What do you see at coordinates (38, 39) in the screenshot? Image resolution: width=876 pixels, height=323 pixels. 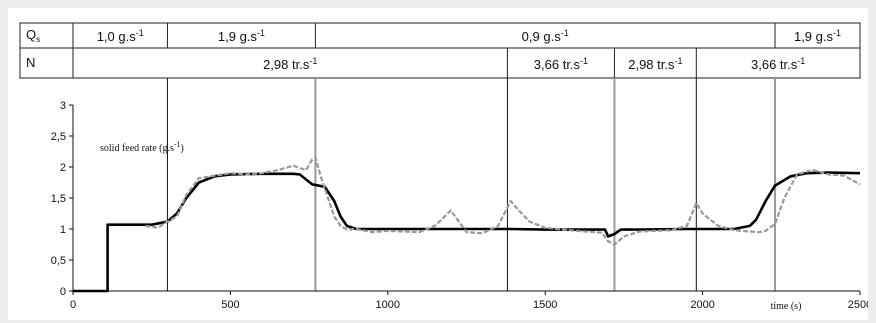 I see `row-label-qs-sub: s` at bounding box center [38, 39].